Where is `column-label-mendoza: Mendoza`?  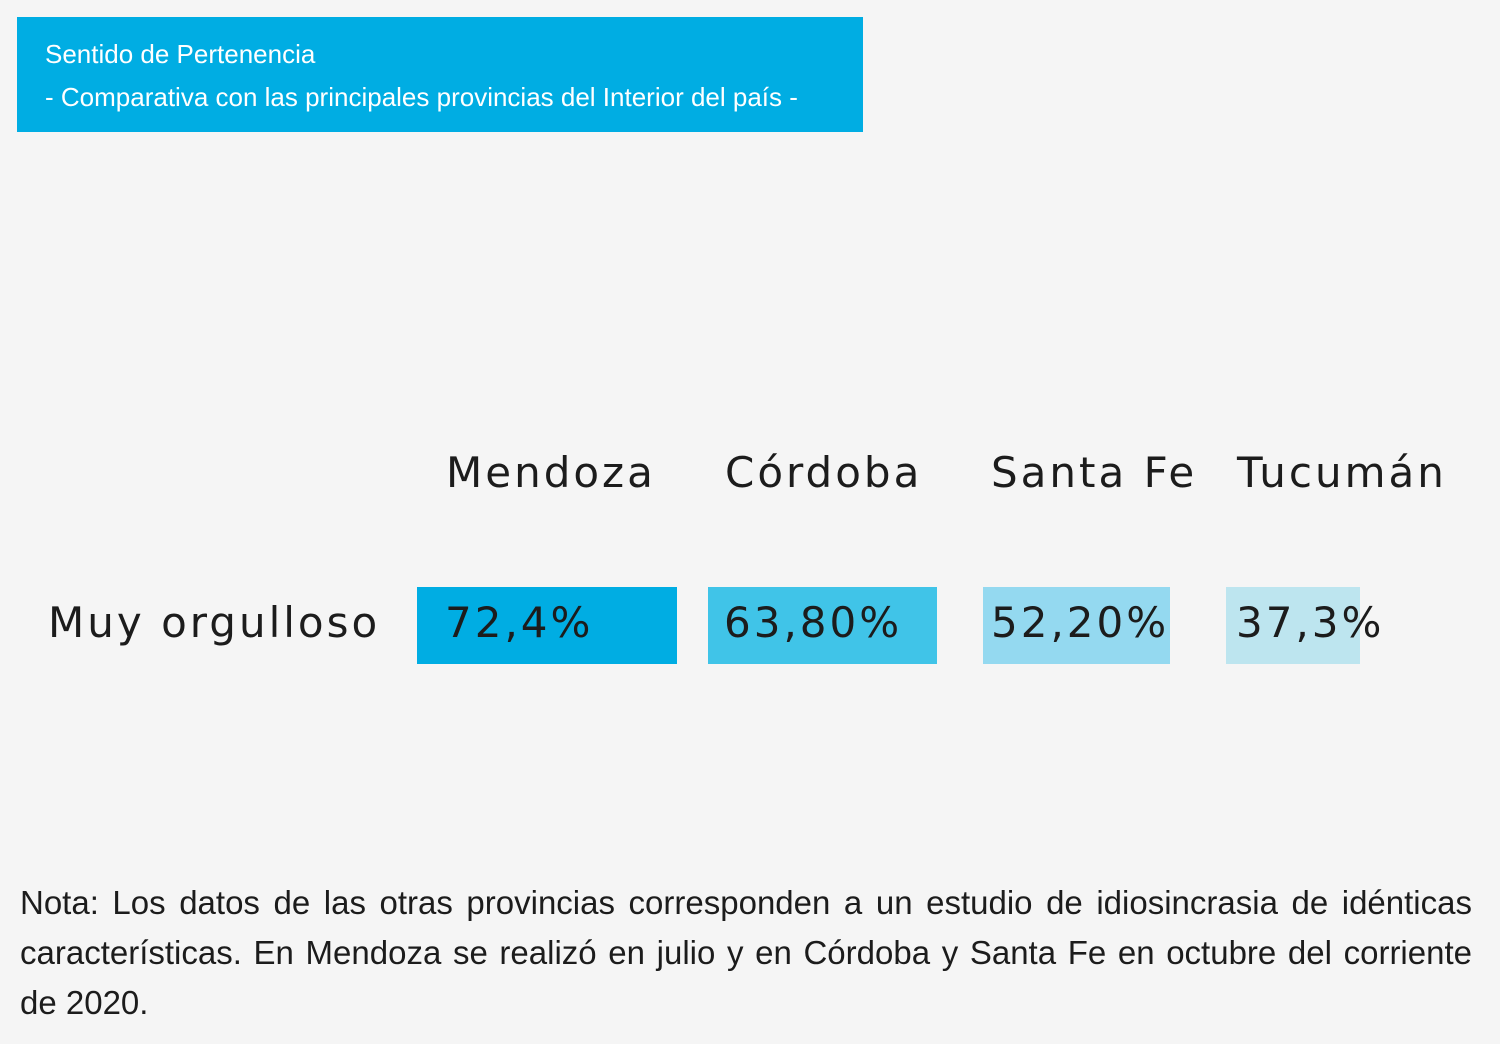 column-label-mendoza: Mendoza is located at coordinates (551, 472).